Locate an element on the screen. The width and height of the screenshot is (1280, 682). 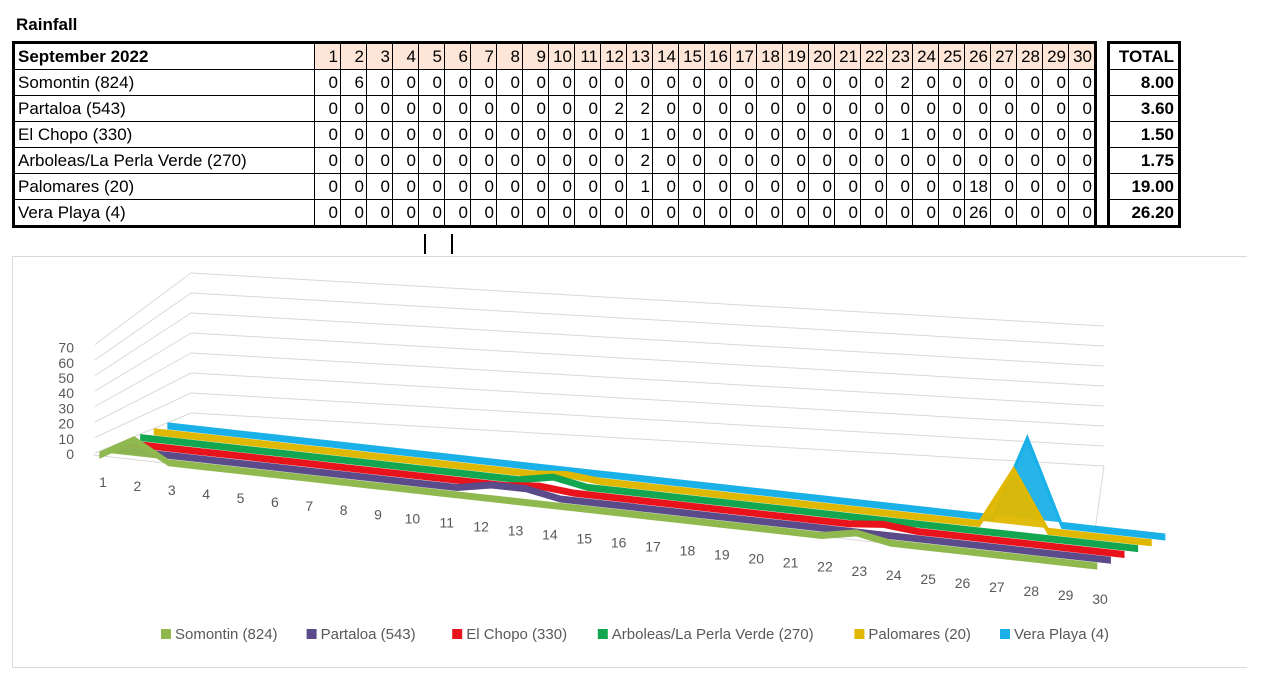
station-name: Vera Playa (4) is located at coordinates (163, 213).